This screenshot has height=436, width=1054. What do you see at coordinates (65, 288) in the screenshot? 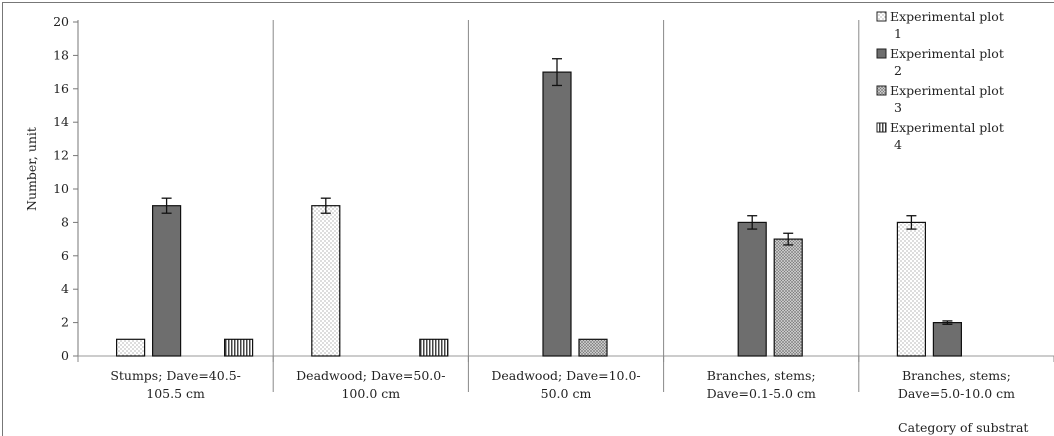
I see `y-tick-label: 4` at bounding box center [65, 288].